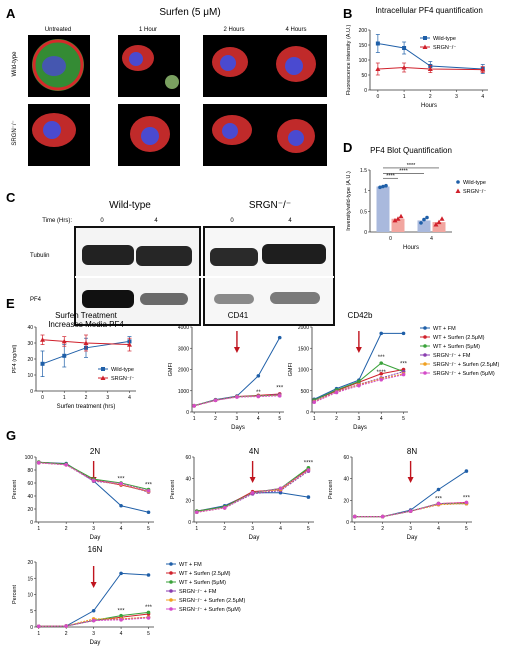  Describe the element at coordinates (122, 379) in the screenshot. I see `legend-label: SRGN⁻/⁻` at that location.